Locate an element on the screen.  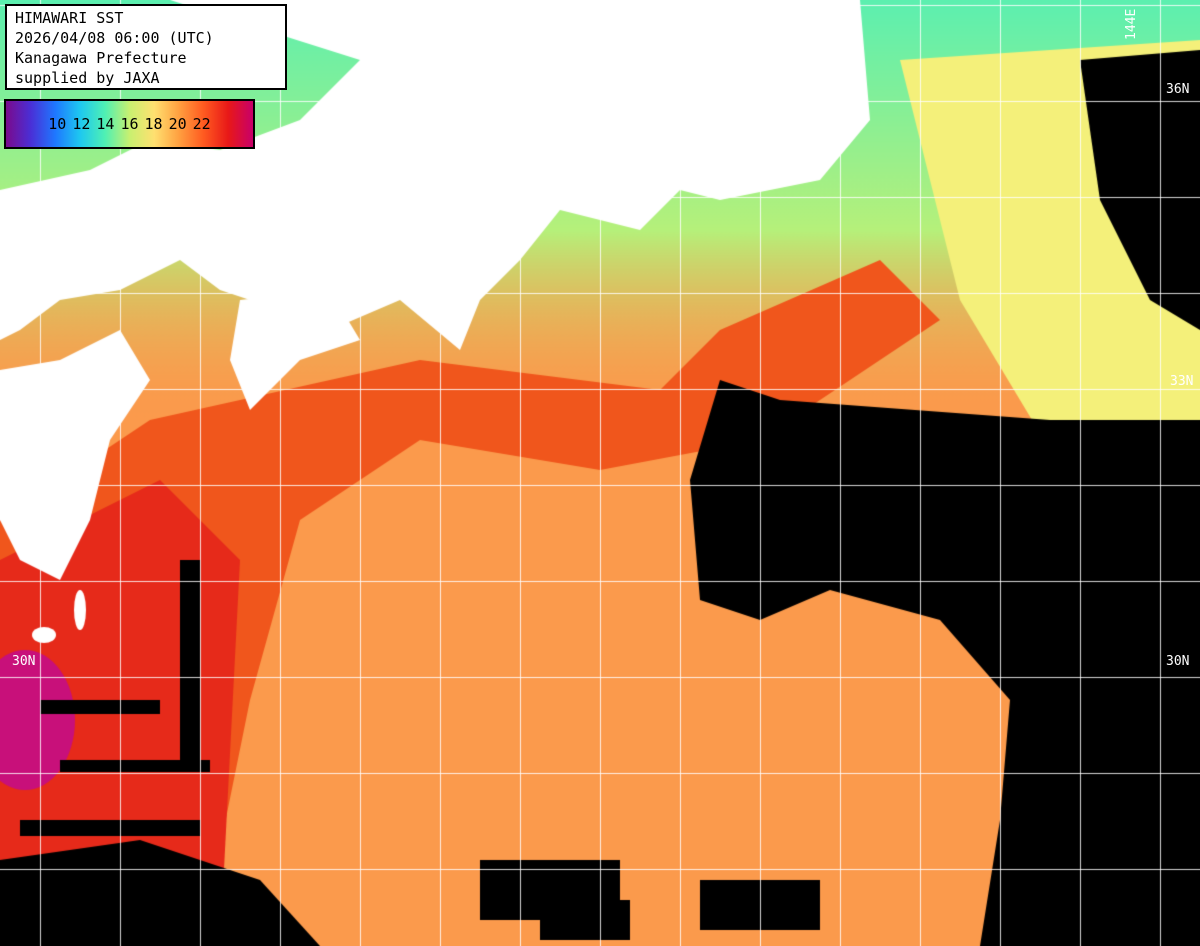
temperature-color-scale: 10 12 14 16 18 20 22 is located at coordinates (129, 124).